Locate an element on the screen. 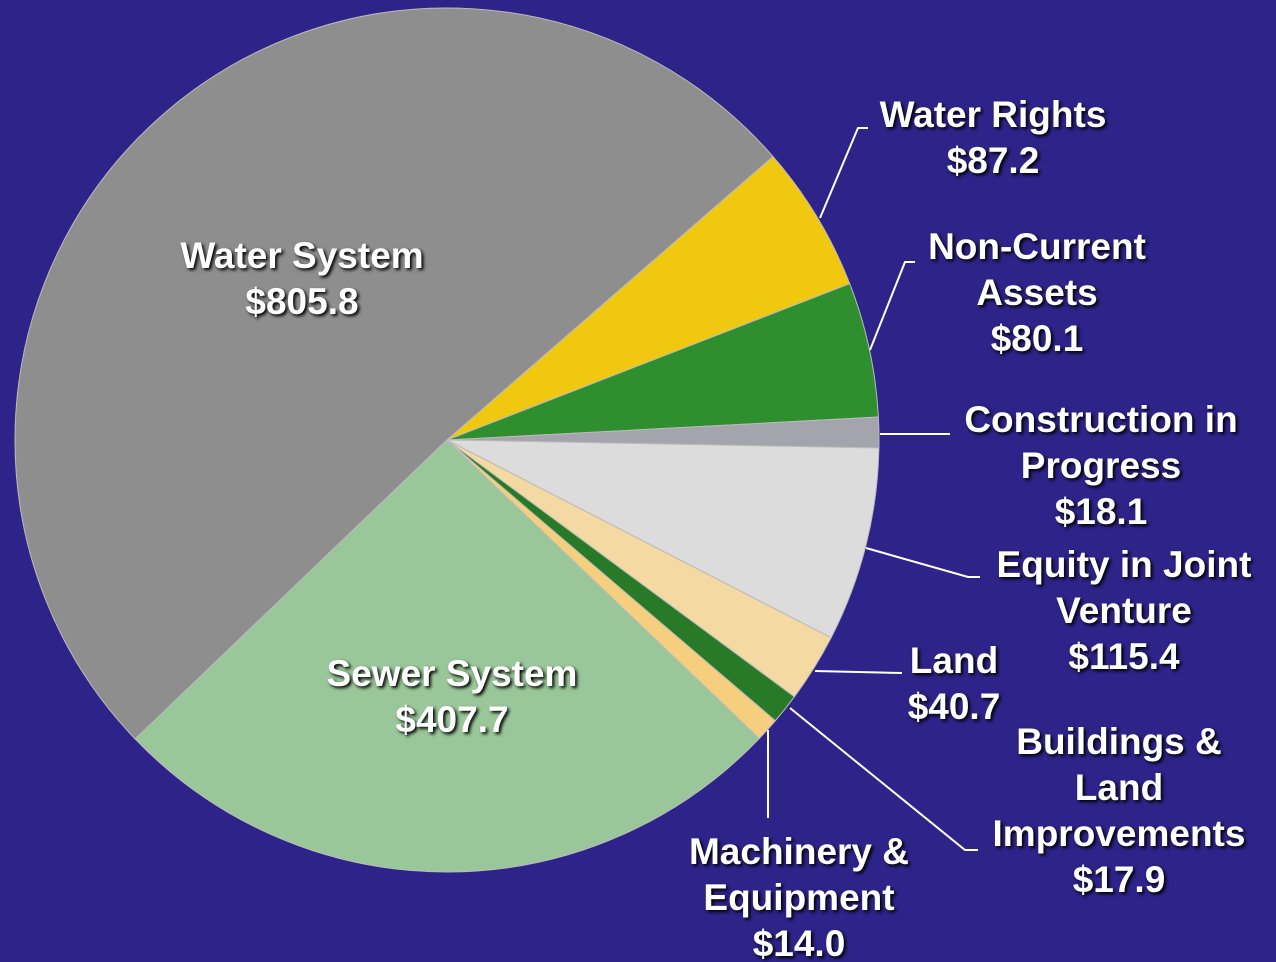 This screenshot has width=1276, height=962. value-label: $14.0 is located at coordinates (799, 942).